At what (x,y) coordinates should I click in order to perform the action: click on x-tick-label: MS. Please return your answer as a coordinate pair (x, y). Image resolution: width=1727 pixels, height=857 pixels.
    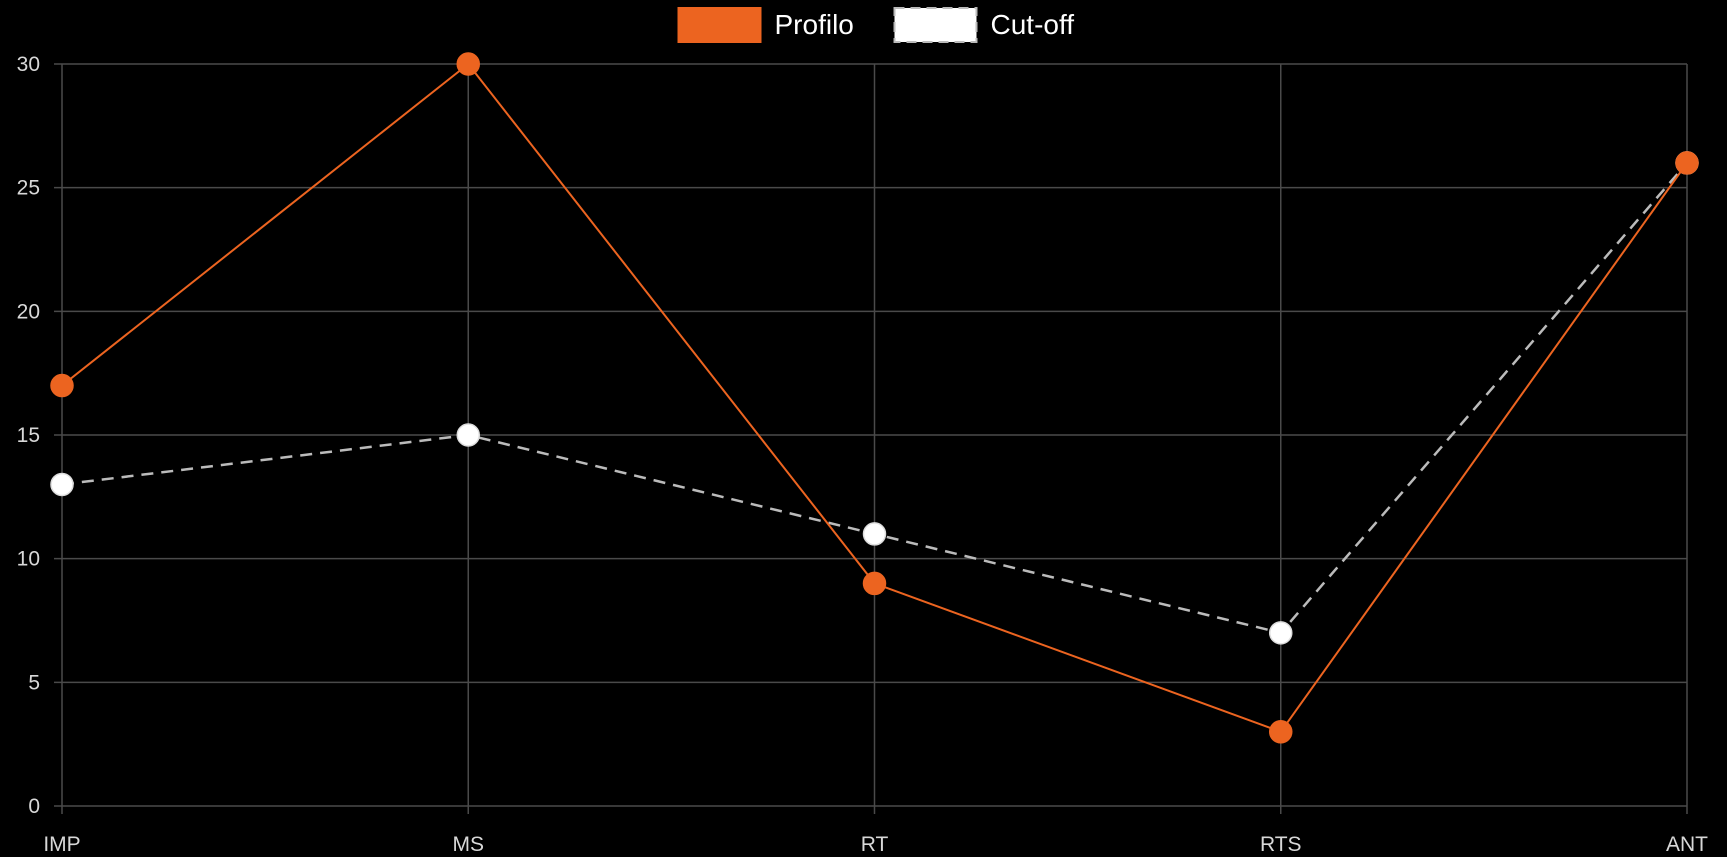
    Looking at the image, I should click on (469, 844).